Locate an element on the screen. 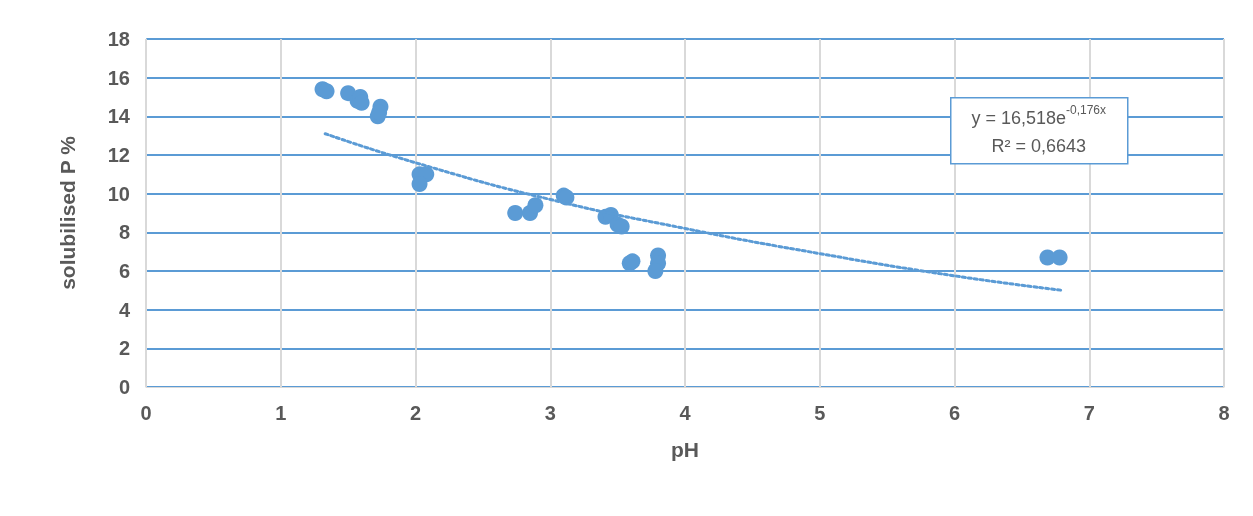  y-tick-label: 10 is located at coordinates (118, 193).